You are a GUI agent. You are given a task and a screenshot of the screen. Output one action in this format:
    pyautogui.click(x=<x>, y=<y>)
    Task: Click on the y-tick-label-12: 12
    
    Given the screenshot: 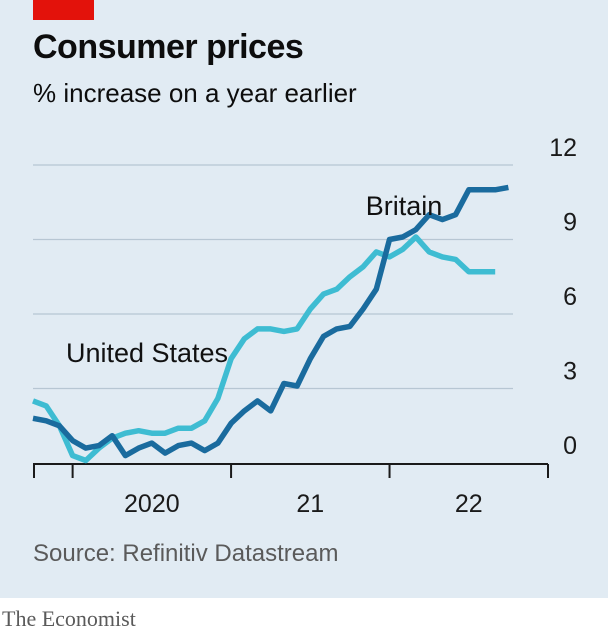 What is the action you would take?
    pyautogui.click(x=563, y=148)
    